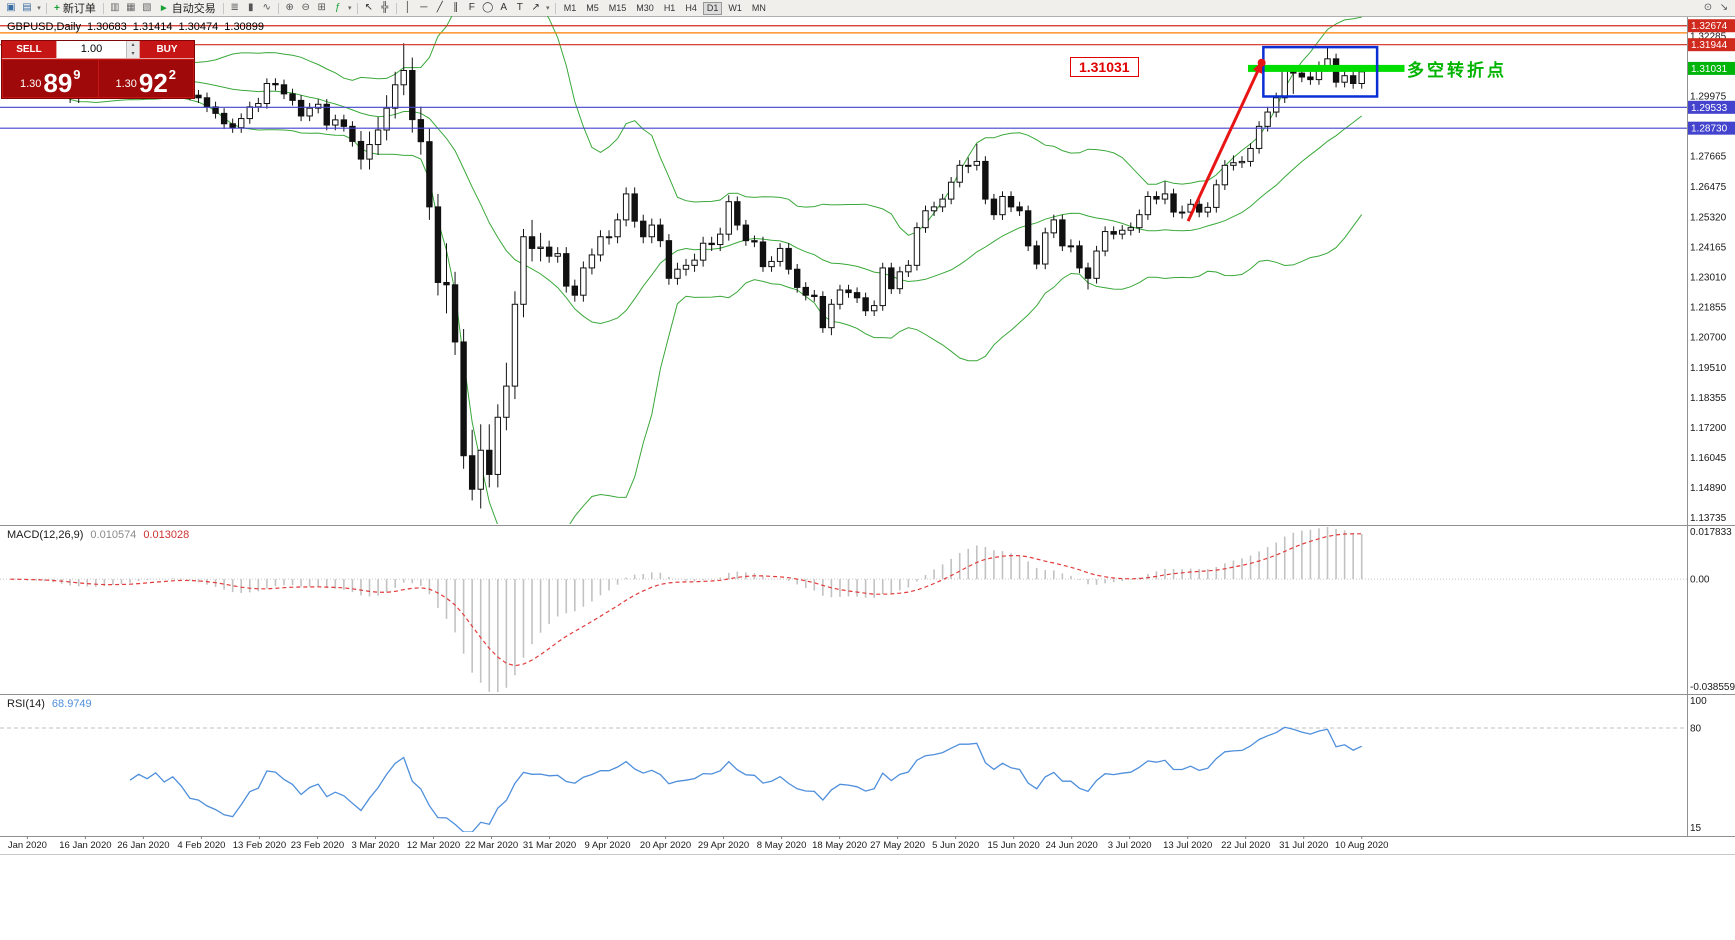  I want to click on turning-point-text: 多空转折点, so click(1457, 71).